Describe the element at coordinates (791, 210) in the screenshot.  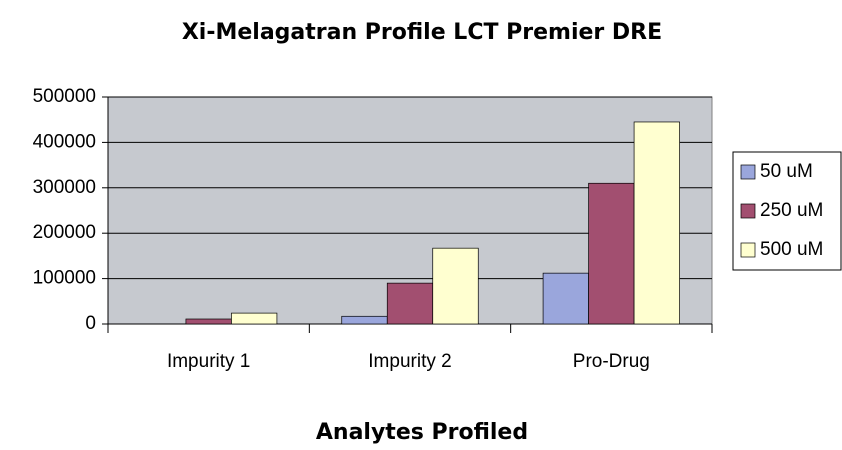
I see `legend-label: 250 uM` at that location.